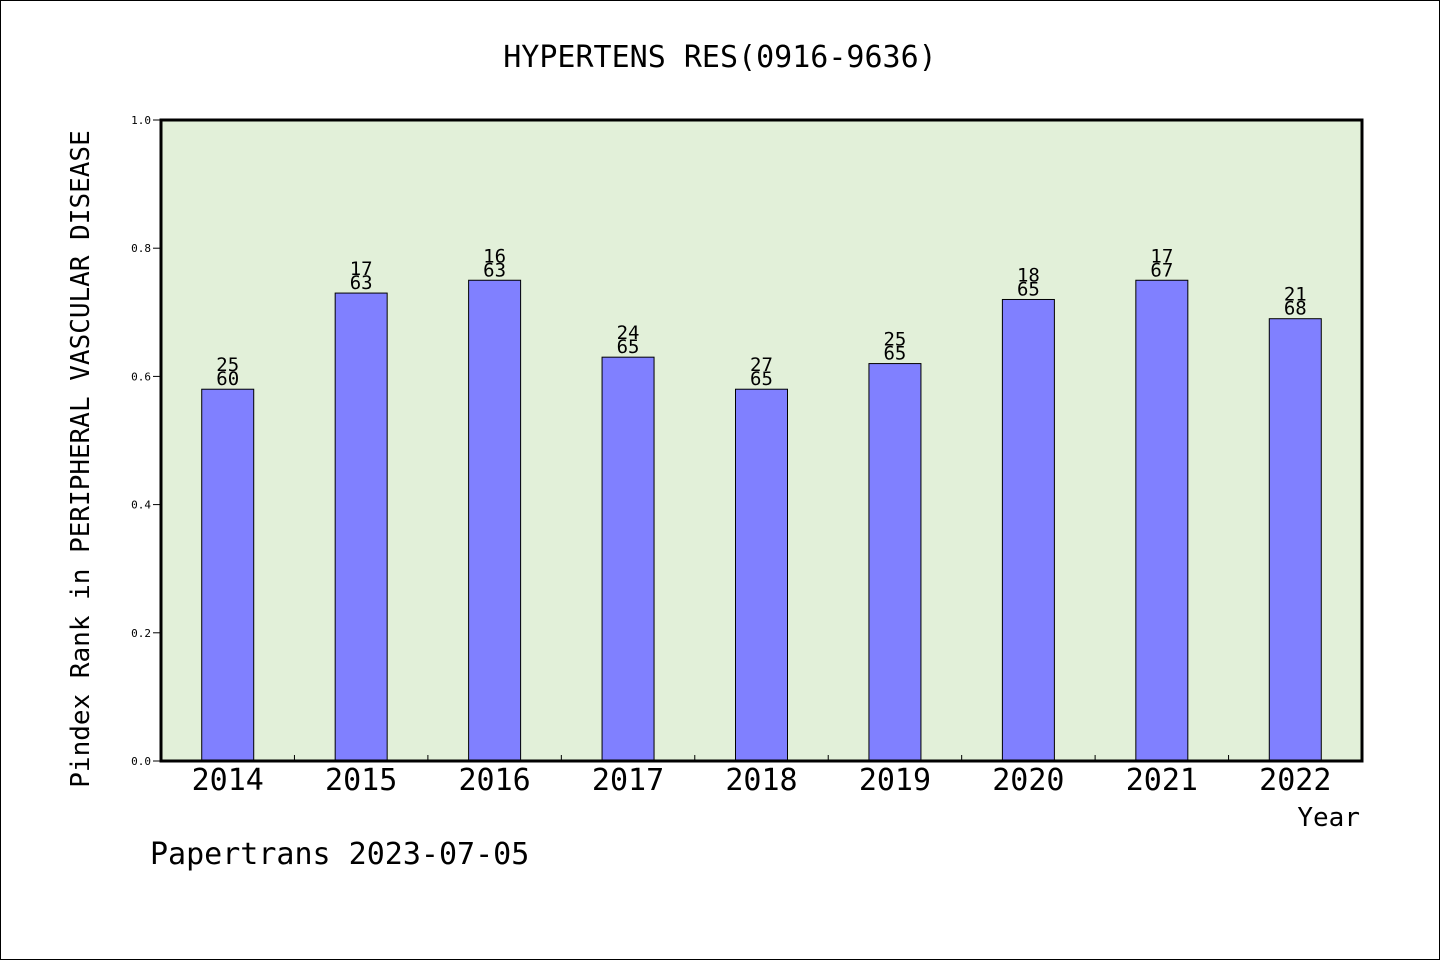 The height and width of the screenshot is (963, 1440). Describe the element at coordinates (761, 780) in the screenshot. I see `x-tick-label: 2018` at that location.